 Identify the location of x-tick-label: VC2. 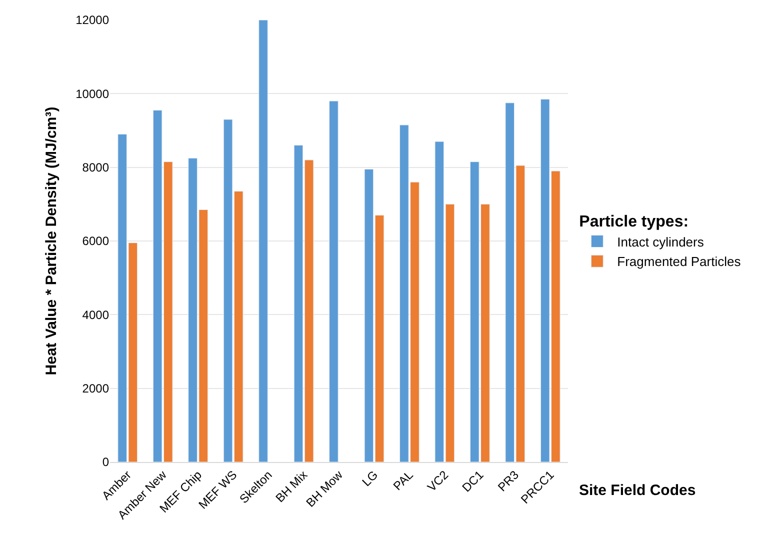
(438, 481).